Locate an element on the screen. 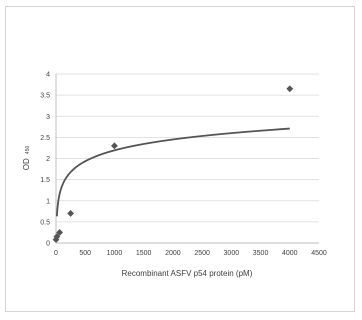 Image resolution: width=362 pixels, height=320 pixels. y-tick-label: 1 is located at coordinates (48, 201).